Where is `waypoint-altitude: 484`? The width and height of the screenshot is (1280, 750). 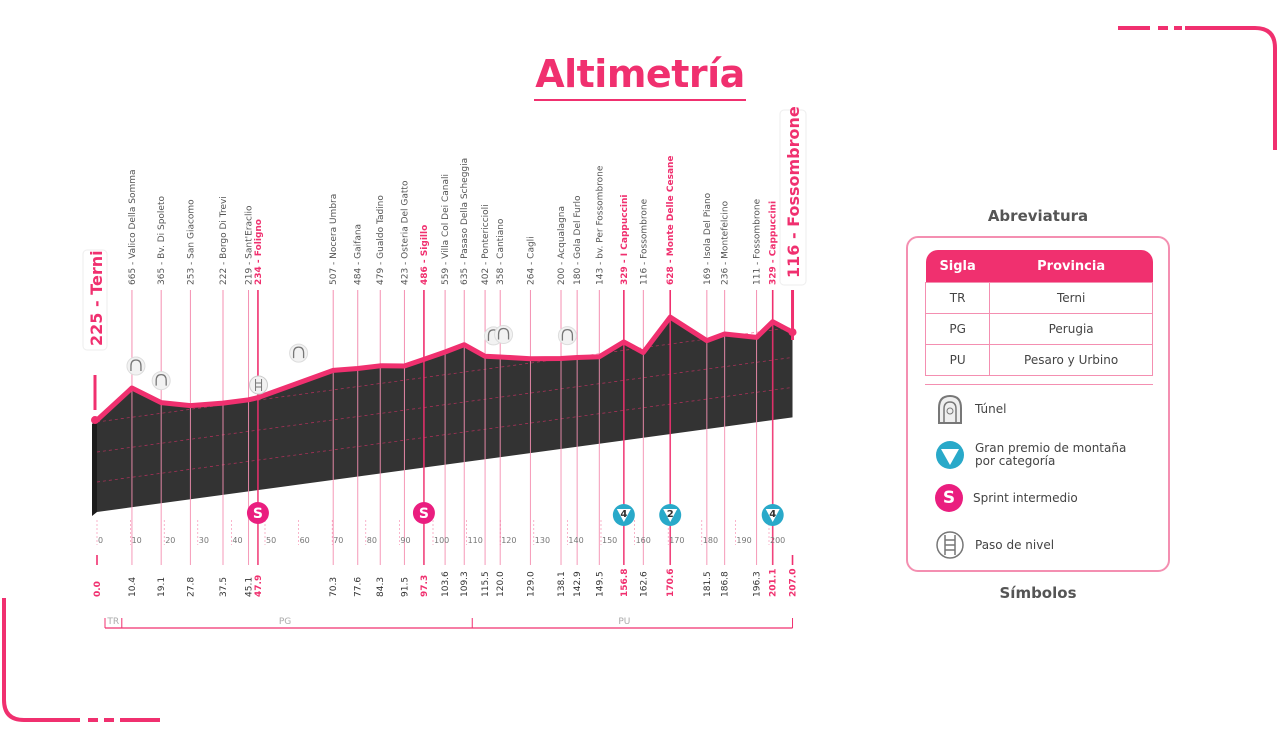 waypoint-altitude: 484 is located at coordinates (359, 276).